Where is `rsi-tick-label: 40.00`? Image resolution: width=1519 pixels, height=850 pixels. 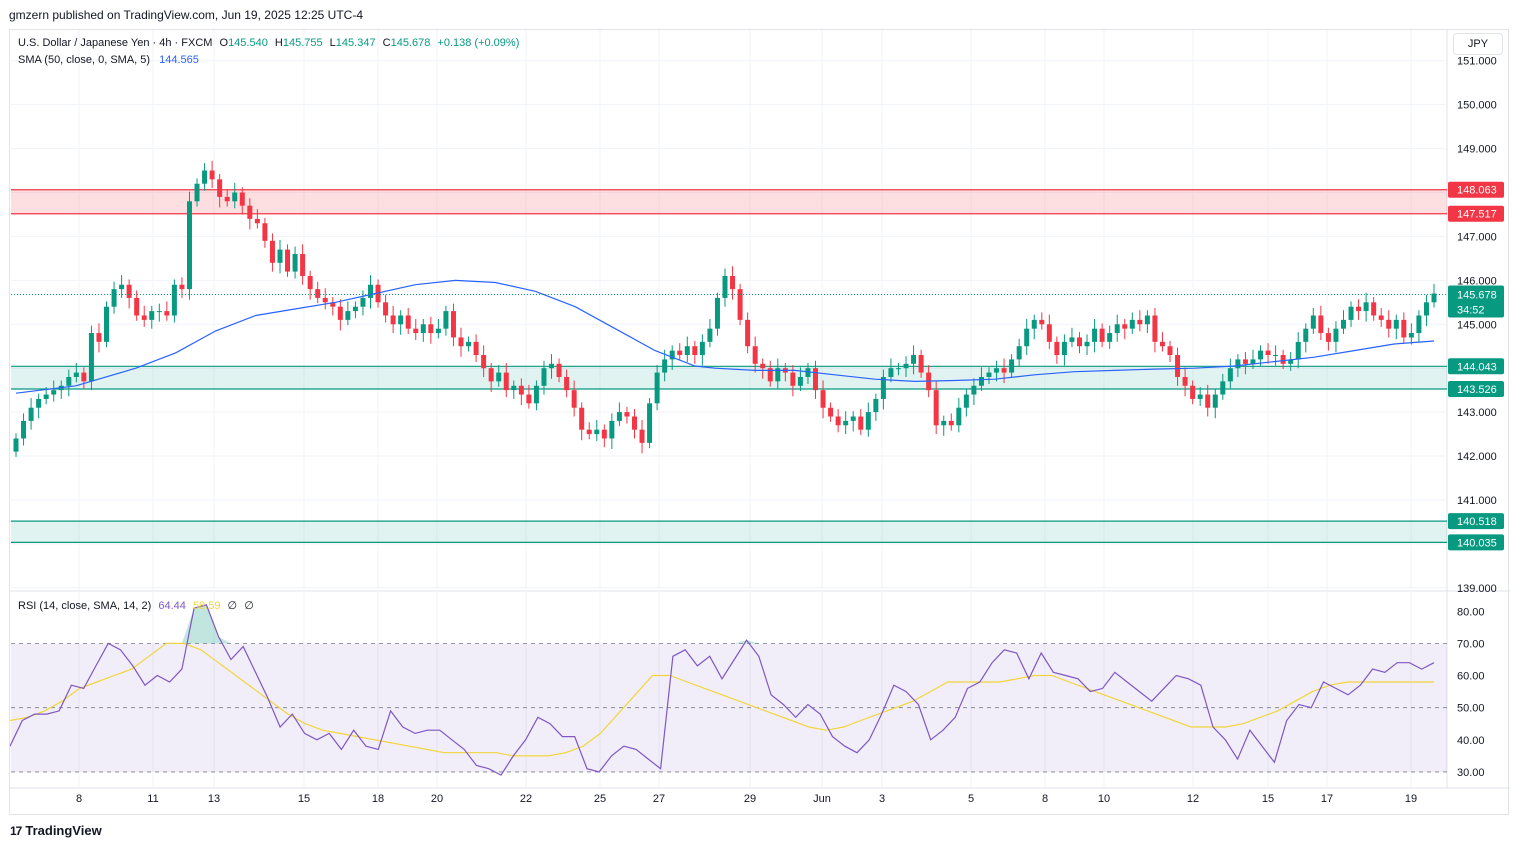
rsi-tick-label: 40.00 is located at coordinates (1471, 741).